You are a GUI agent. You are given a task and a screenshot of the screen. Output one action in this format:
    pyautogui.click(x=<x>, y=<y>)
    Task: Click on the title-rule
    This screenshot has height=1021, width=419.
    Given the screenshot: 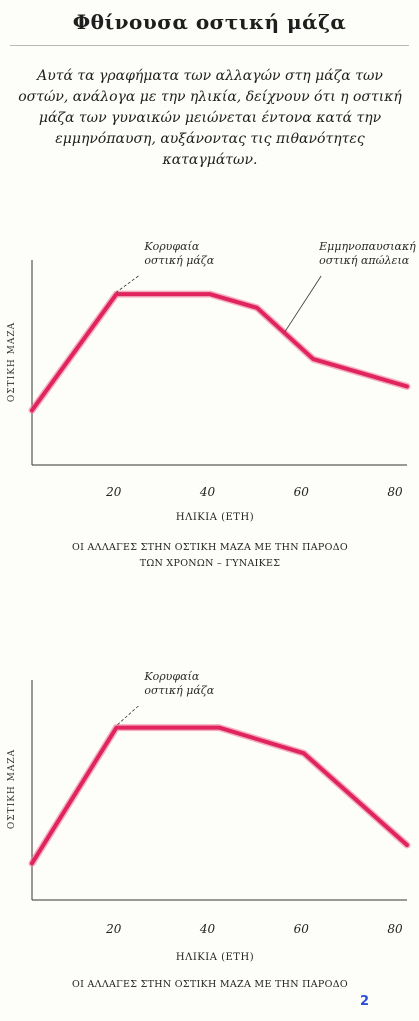 What is the action you would take?
    pyautogui.click(x=209, y=45)
    